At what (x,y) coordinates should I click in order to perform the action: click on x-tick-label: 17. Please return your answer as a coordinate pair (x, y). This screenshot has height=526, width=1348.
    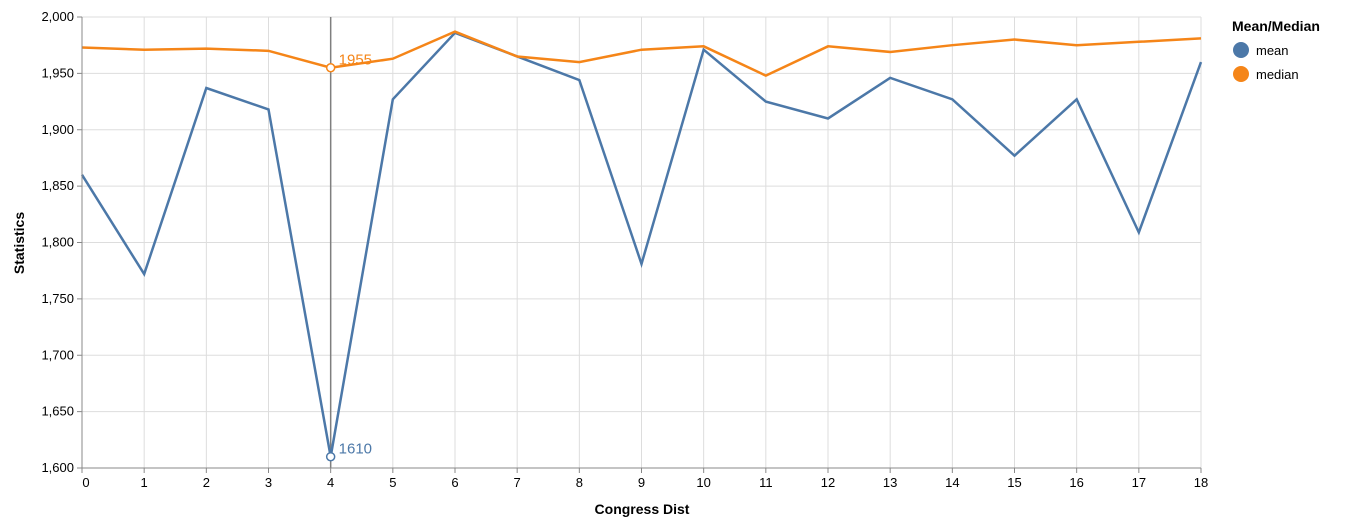
    Looking at the image, I should click on (1139, 482).